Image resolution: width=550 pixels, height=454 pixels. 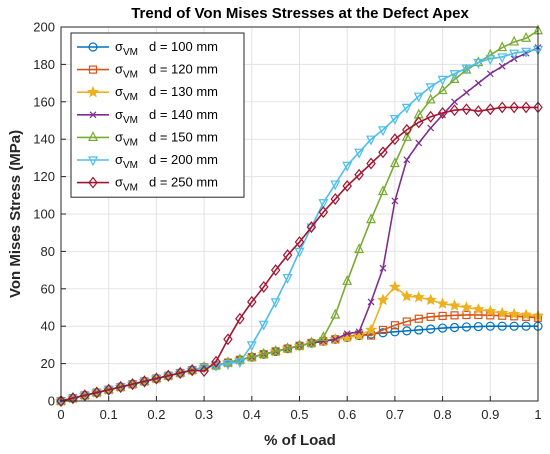 I want to click on x-axis-label: % of Load, so click(x=300, y=440).